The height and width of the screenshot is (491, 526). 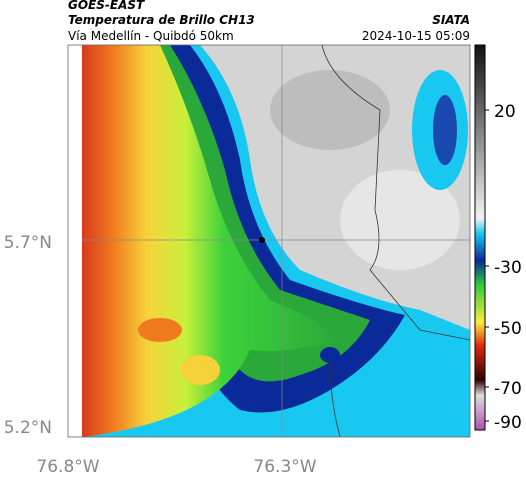 I want to click on title: Temperatura de Brillo CH13, so click(x=161, y=20).